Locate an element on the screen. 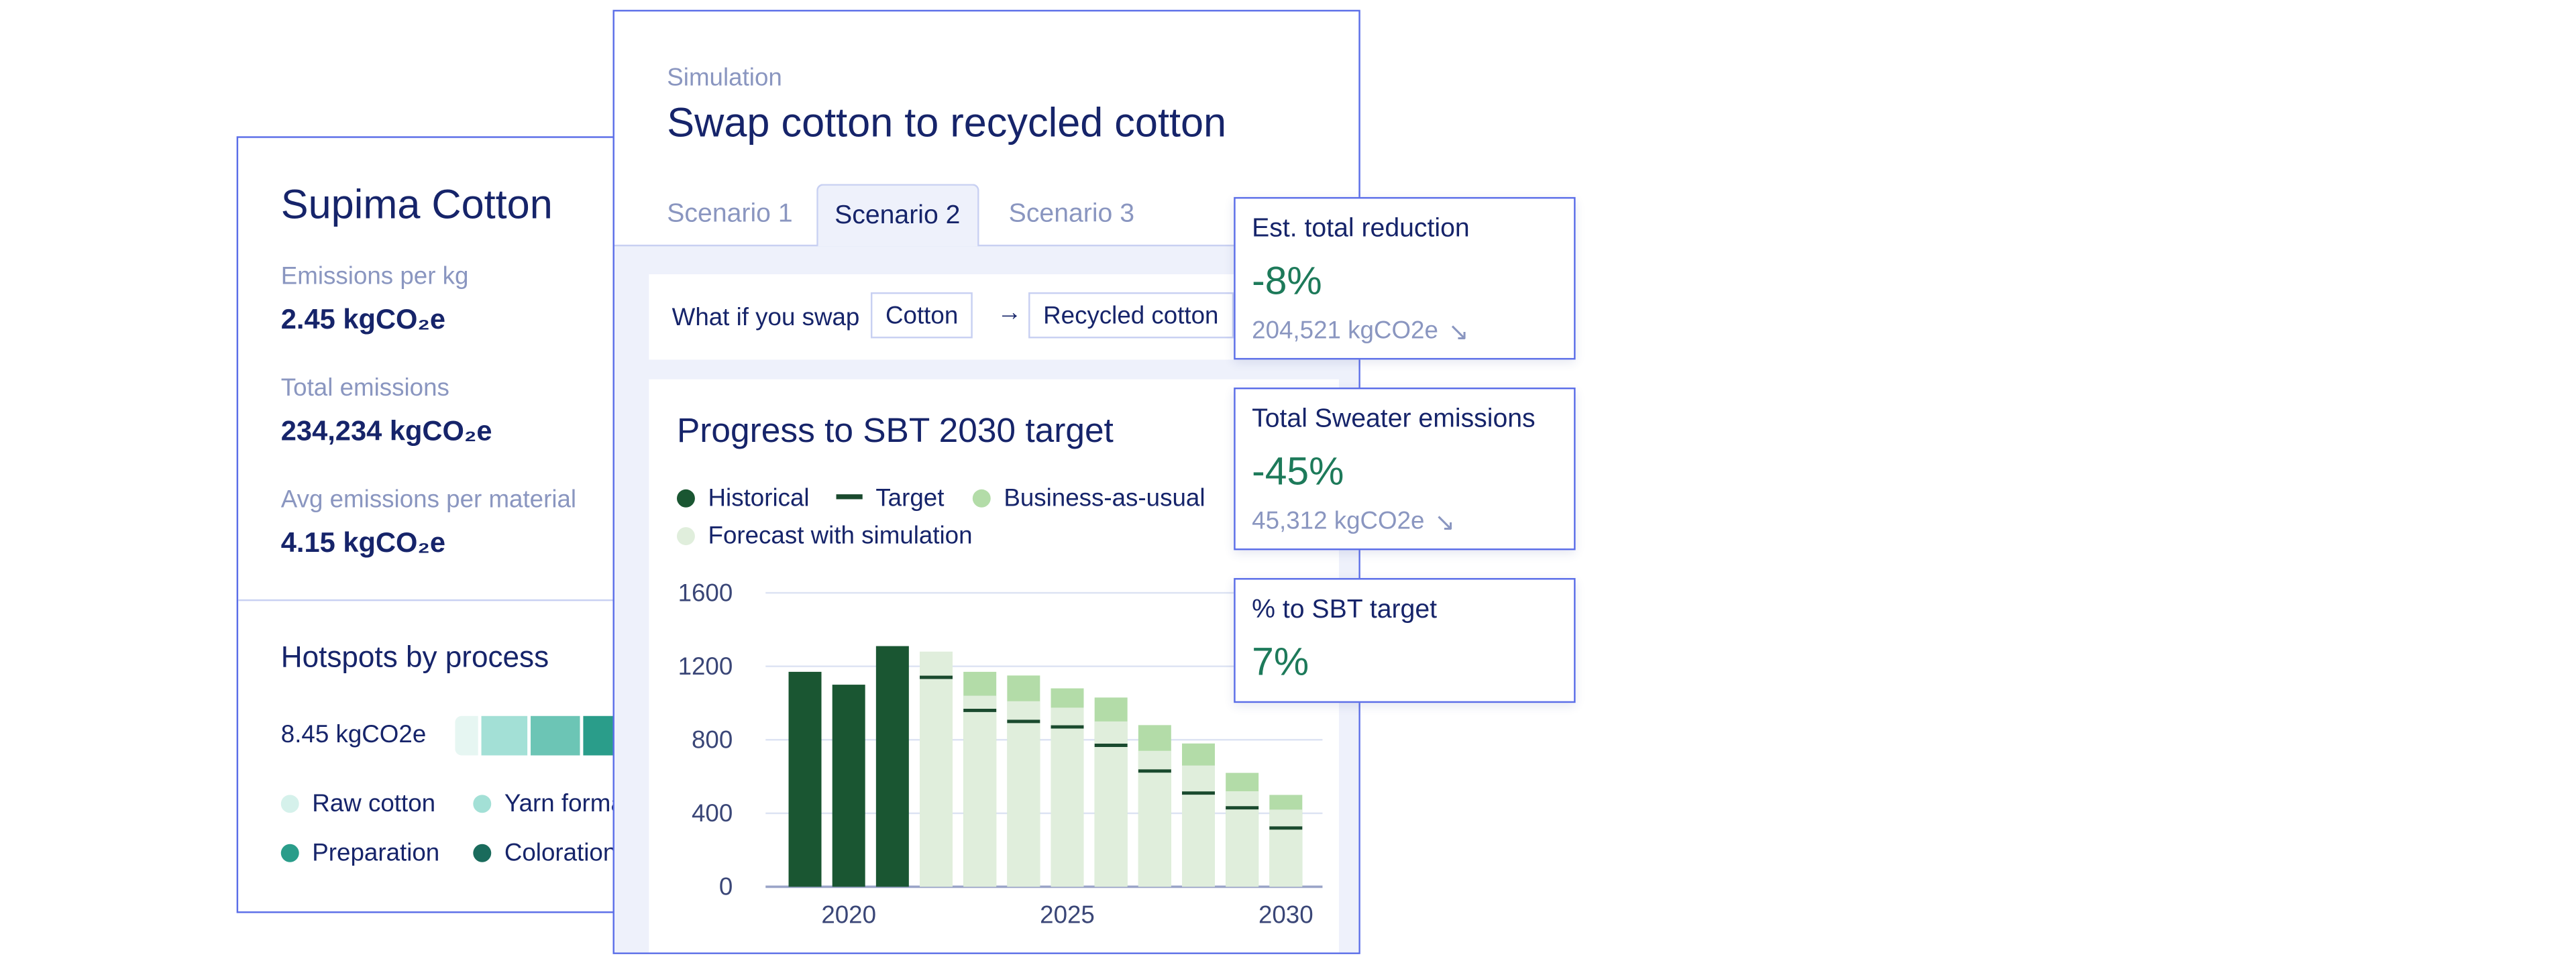  kpi-label: Total Sweater emissions is located at coordinates (1394, 419).